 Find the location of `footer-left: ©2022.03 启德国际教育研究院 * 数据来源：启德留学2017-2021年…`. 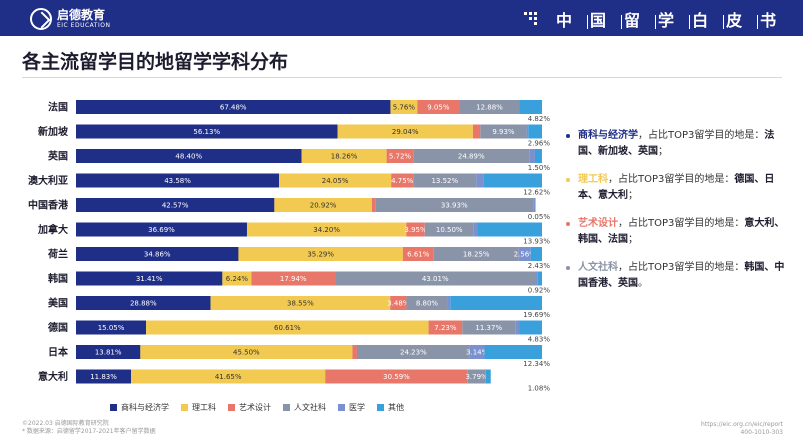

footer-left: ©2022.03 启德国际教育研究院 * 数据来源：启德留学2017-2021年… is located at coordinates (89, 428).